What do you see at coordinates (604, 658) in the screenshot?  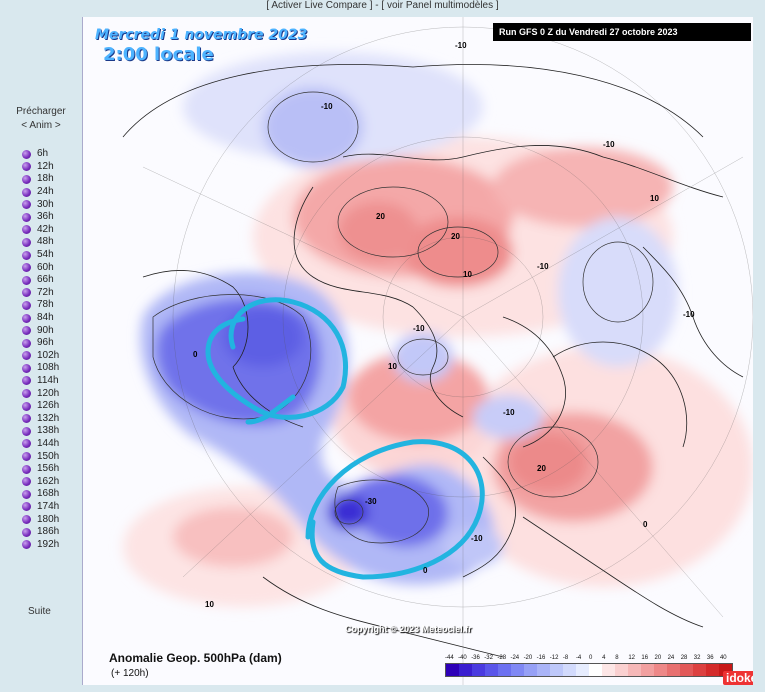 I see `legend-tick-label: 4` at bounding box center [604, 658].